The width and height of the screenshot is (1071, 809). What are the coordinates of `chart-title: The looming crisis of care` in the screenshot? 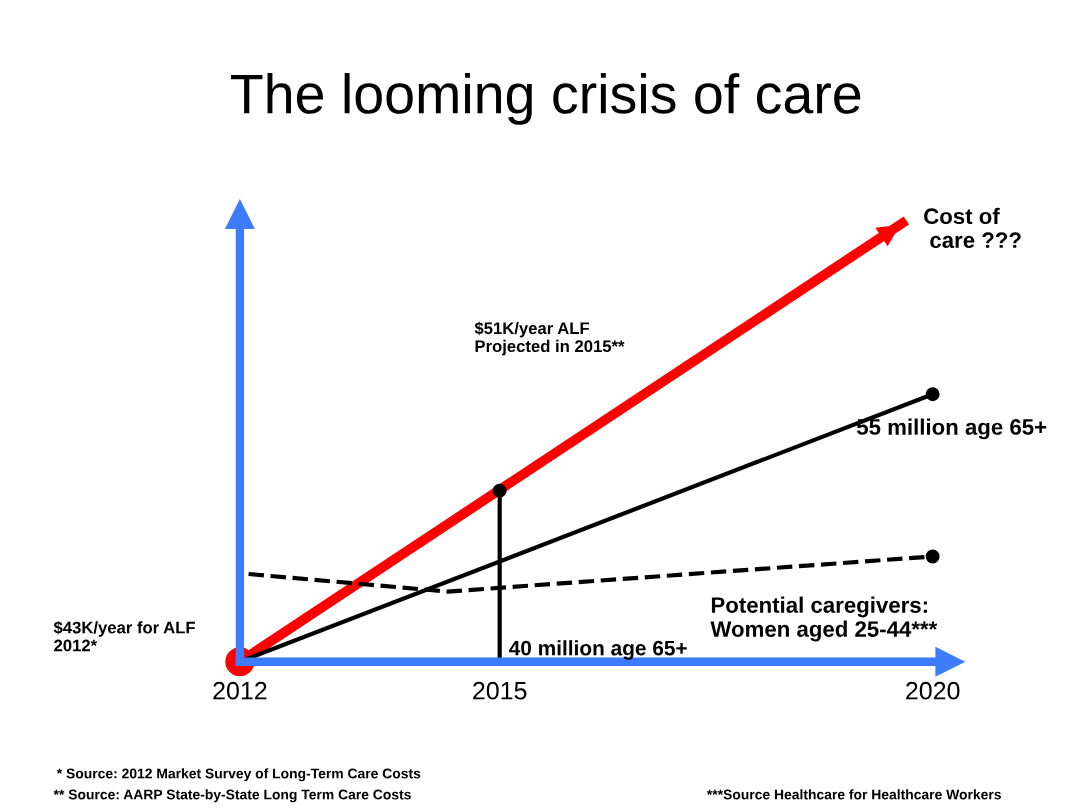 It's located at (546, 99).